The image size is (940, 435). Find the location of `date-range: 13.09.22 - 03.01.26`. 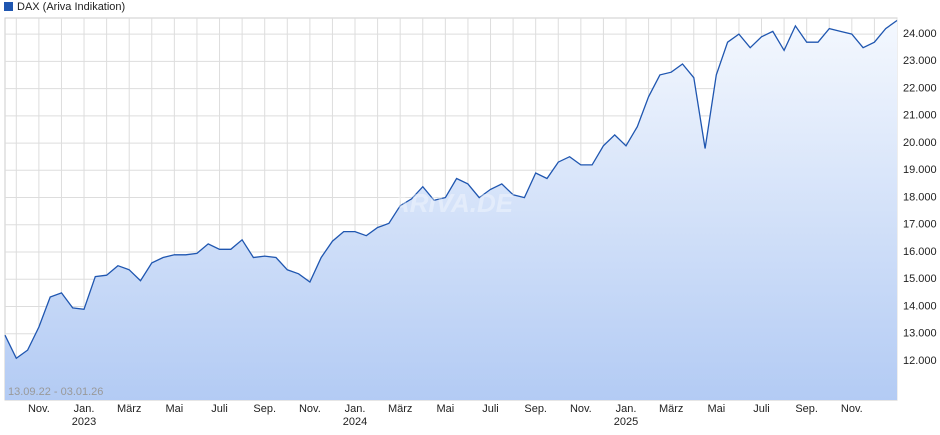

date-range: 13.09.22 - 03.01.26 is located at coordinates (55, 392).